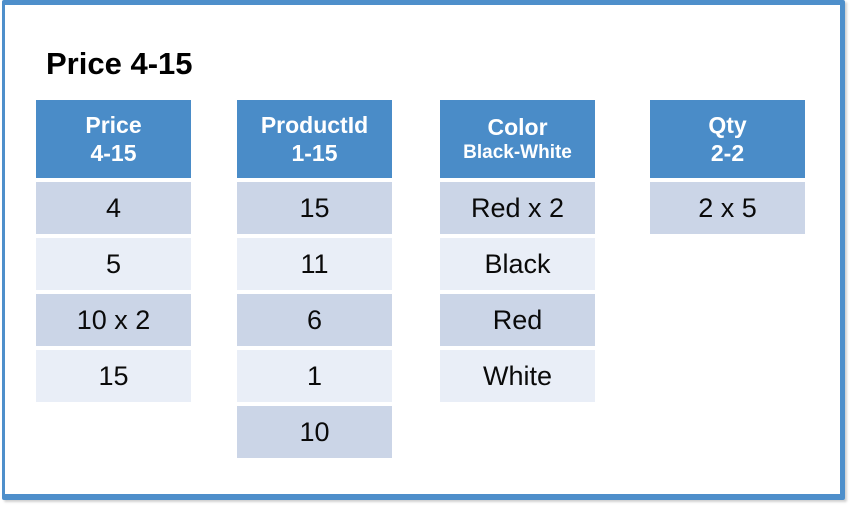 This screenshot has height=508, width=850. What do you see at coordinates (727, 124) in the screenshot?
I see `facet-name: Qty` at bounding box center [727, 124].